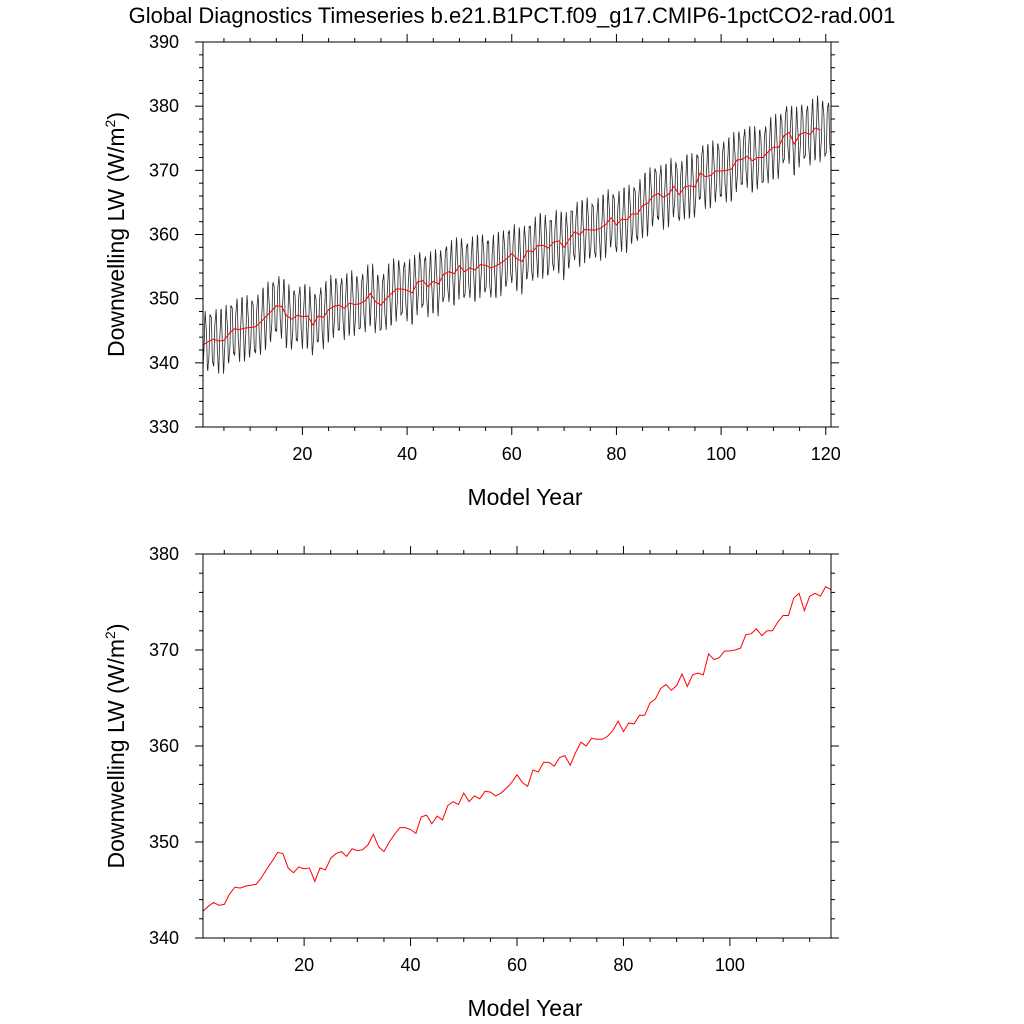  What do you see at coordinates (164, 427) in the screenshot?
I see `y-tick-label: 330` at bounding box center [164, 427].